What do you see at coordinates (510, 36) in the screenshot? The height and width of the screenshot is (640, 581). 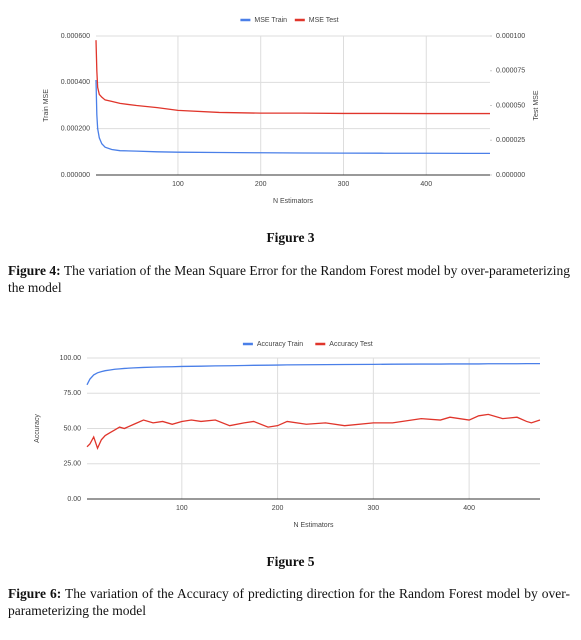 I see `y2-tick-label: 0.000100` at bounding box center [510, 36].